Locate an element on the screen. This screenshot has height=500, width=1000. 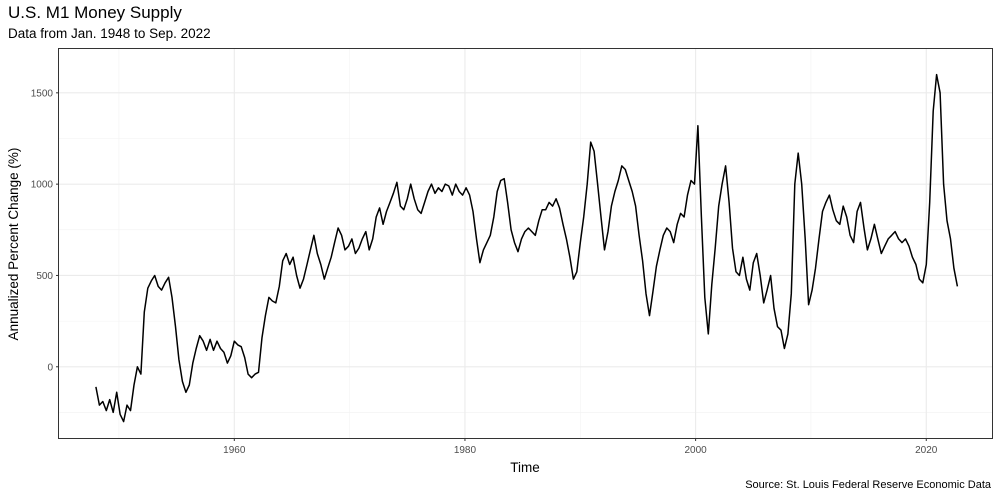
y-tick-label: 500 is located at coordinates (44, 276).